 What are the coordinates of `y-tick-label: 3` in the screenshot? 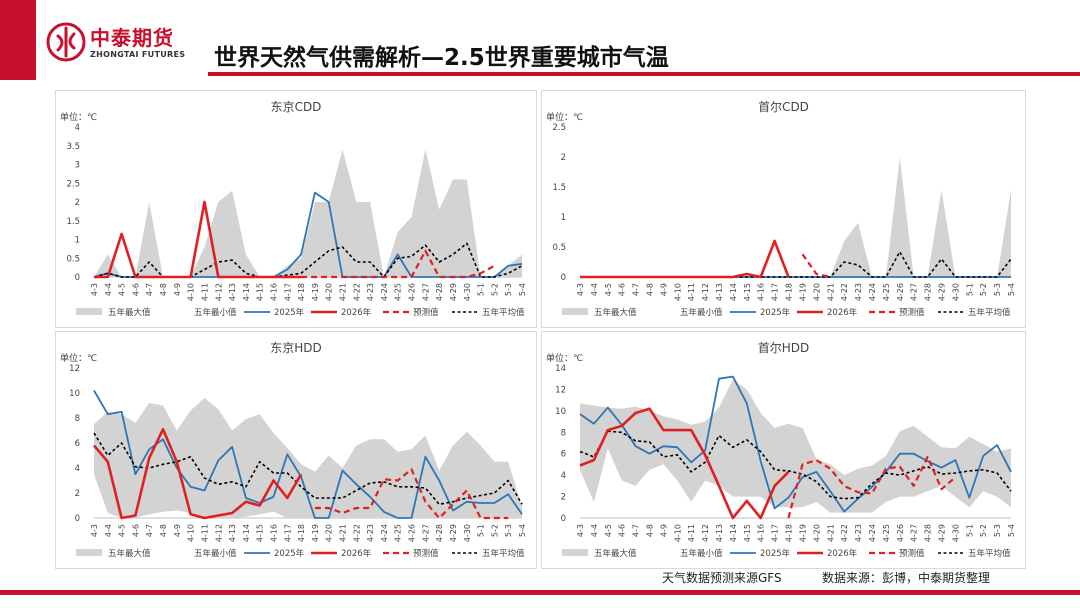 It's located at (77, 166).